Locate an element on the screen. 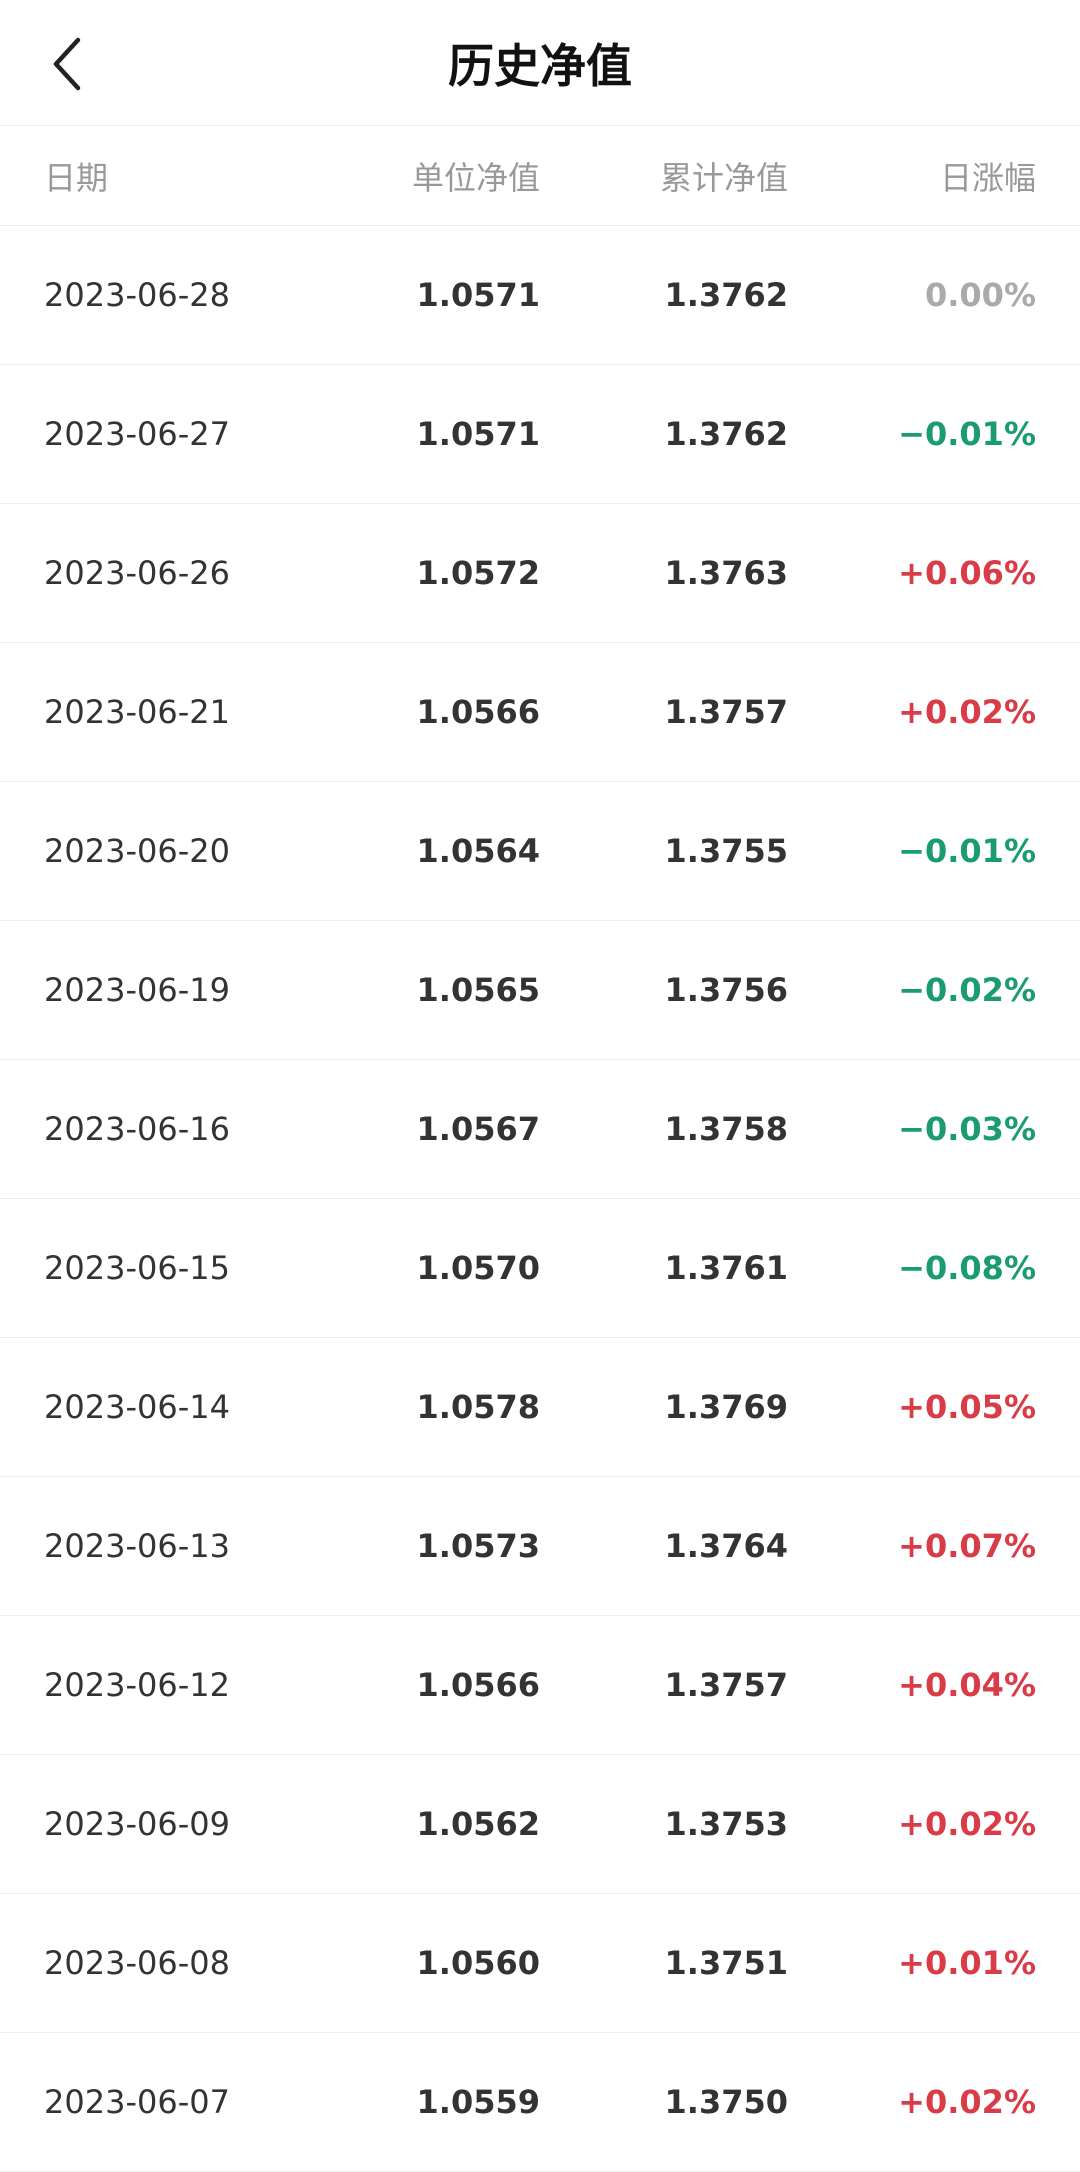 The width and height of the screenshot is (1080, 2172). chevron-left-icon is located at coordinates (68, 66).